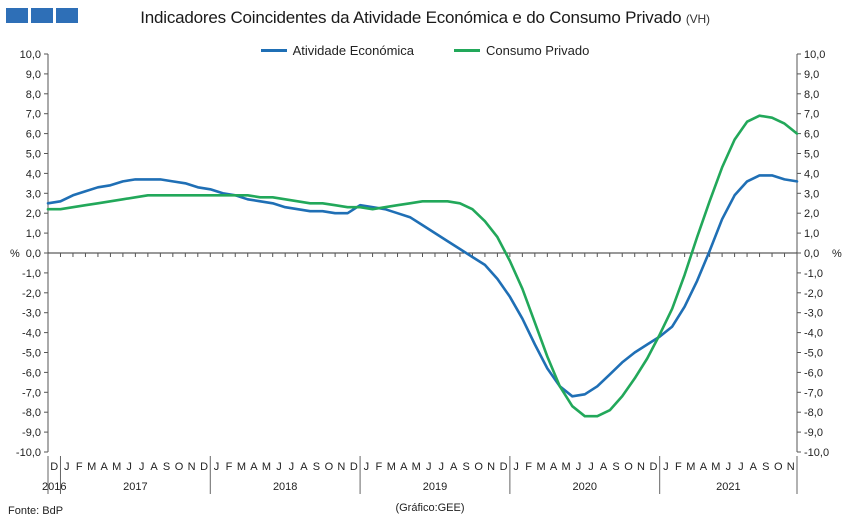 This screenshot has width=850, height=527. Describe the element at coordinates (813, 433) in the screenshot. I see `y-tick-label-right: -9,0` at that location.